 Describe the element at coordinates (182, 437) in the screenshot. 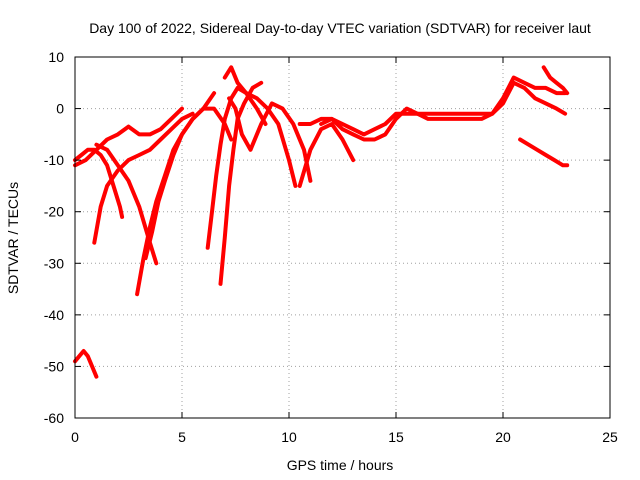

I see `x-tick-label: 5` at that location.